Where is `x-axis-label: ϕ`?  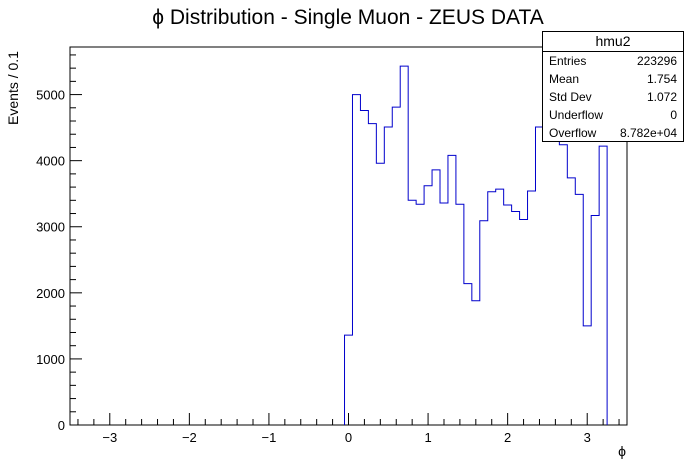
x-axis-label: ϕ is located at coordinates (622, 451).